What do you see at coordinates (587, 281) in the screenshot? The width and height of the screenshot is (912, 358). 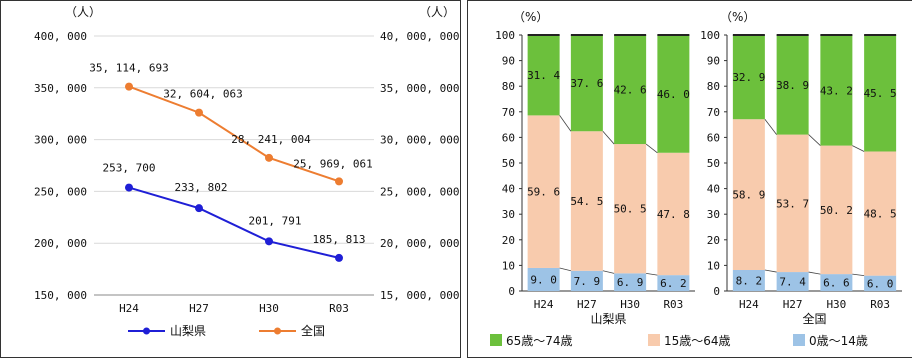 I see `bar-value-label: 7. 9` at bounding box center [587, 281].